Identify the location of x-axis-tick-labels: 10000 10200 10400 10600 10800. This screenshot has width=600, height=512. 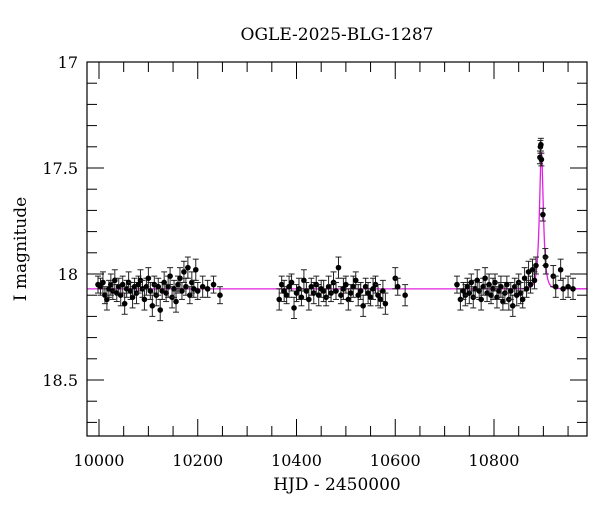
(297, 460).